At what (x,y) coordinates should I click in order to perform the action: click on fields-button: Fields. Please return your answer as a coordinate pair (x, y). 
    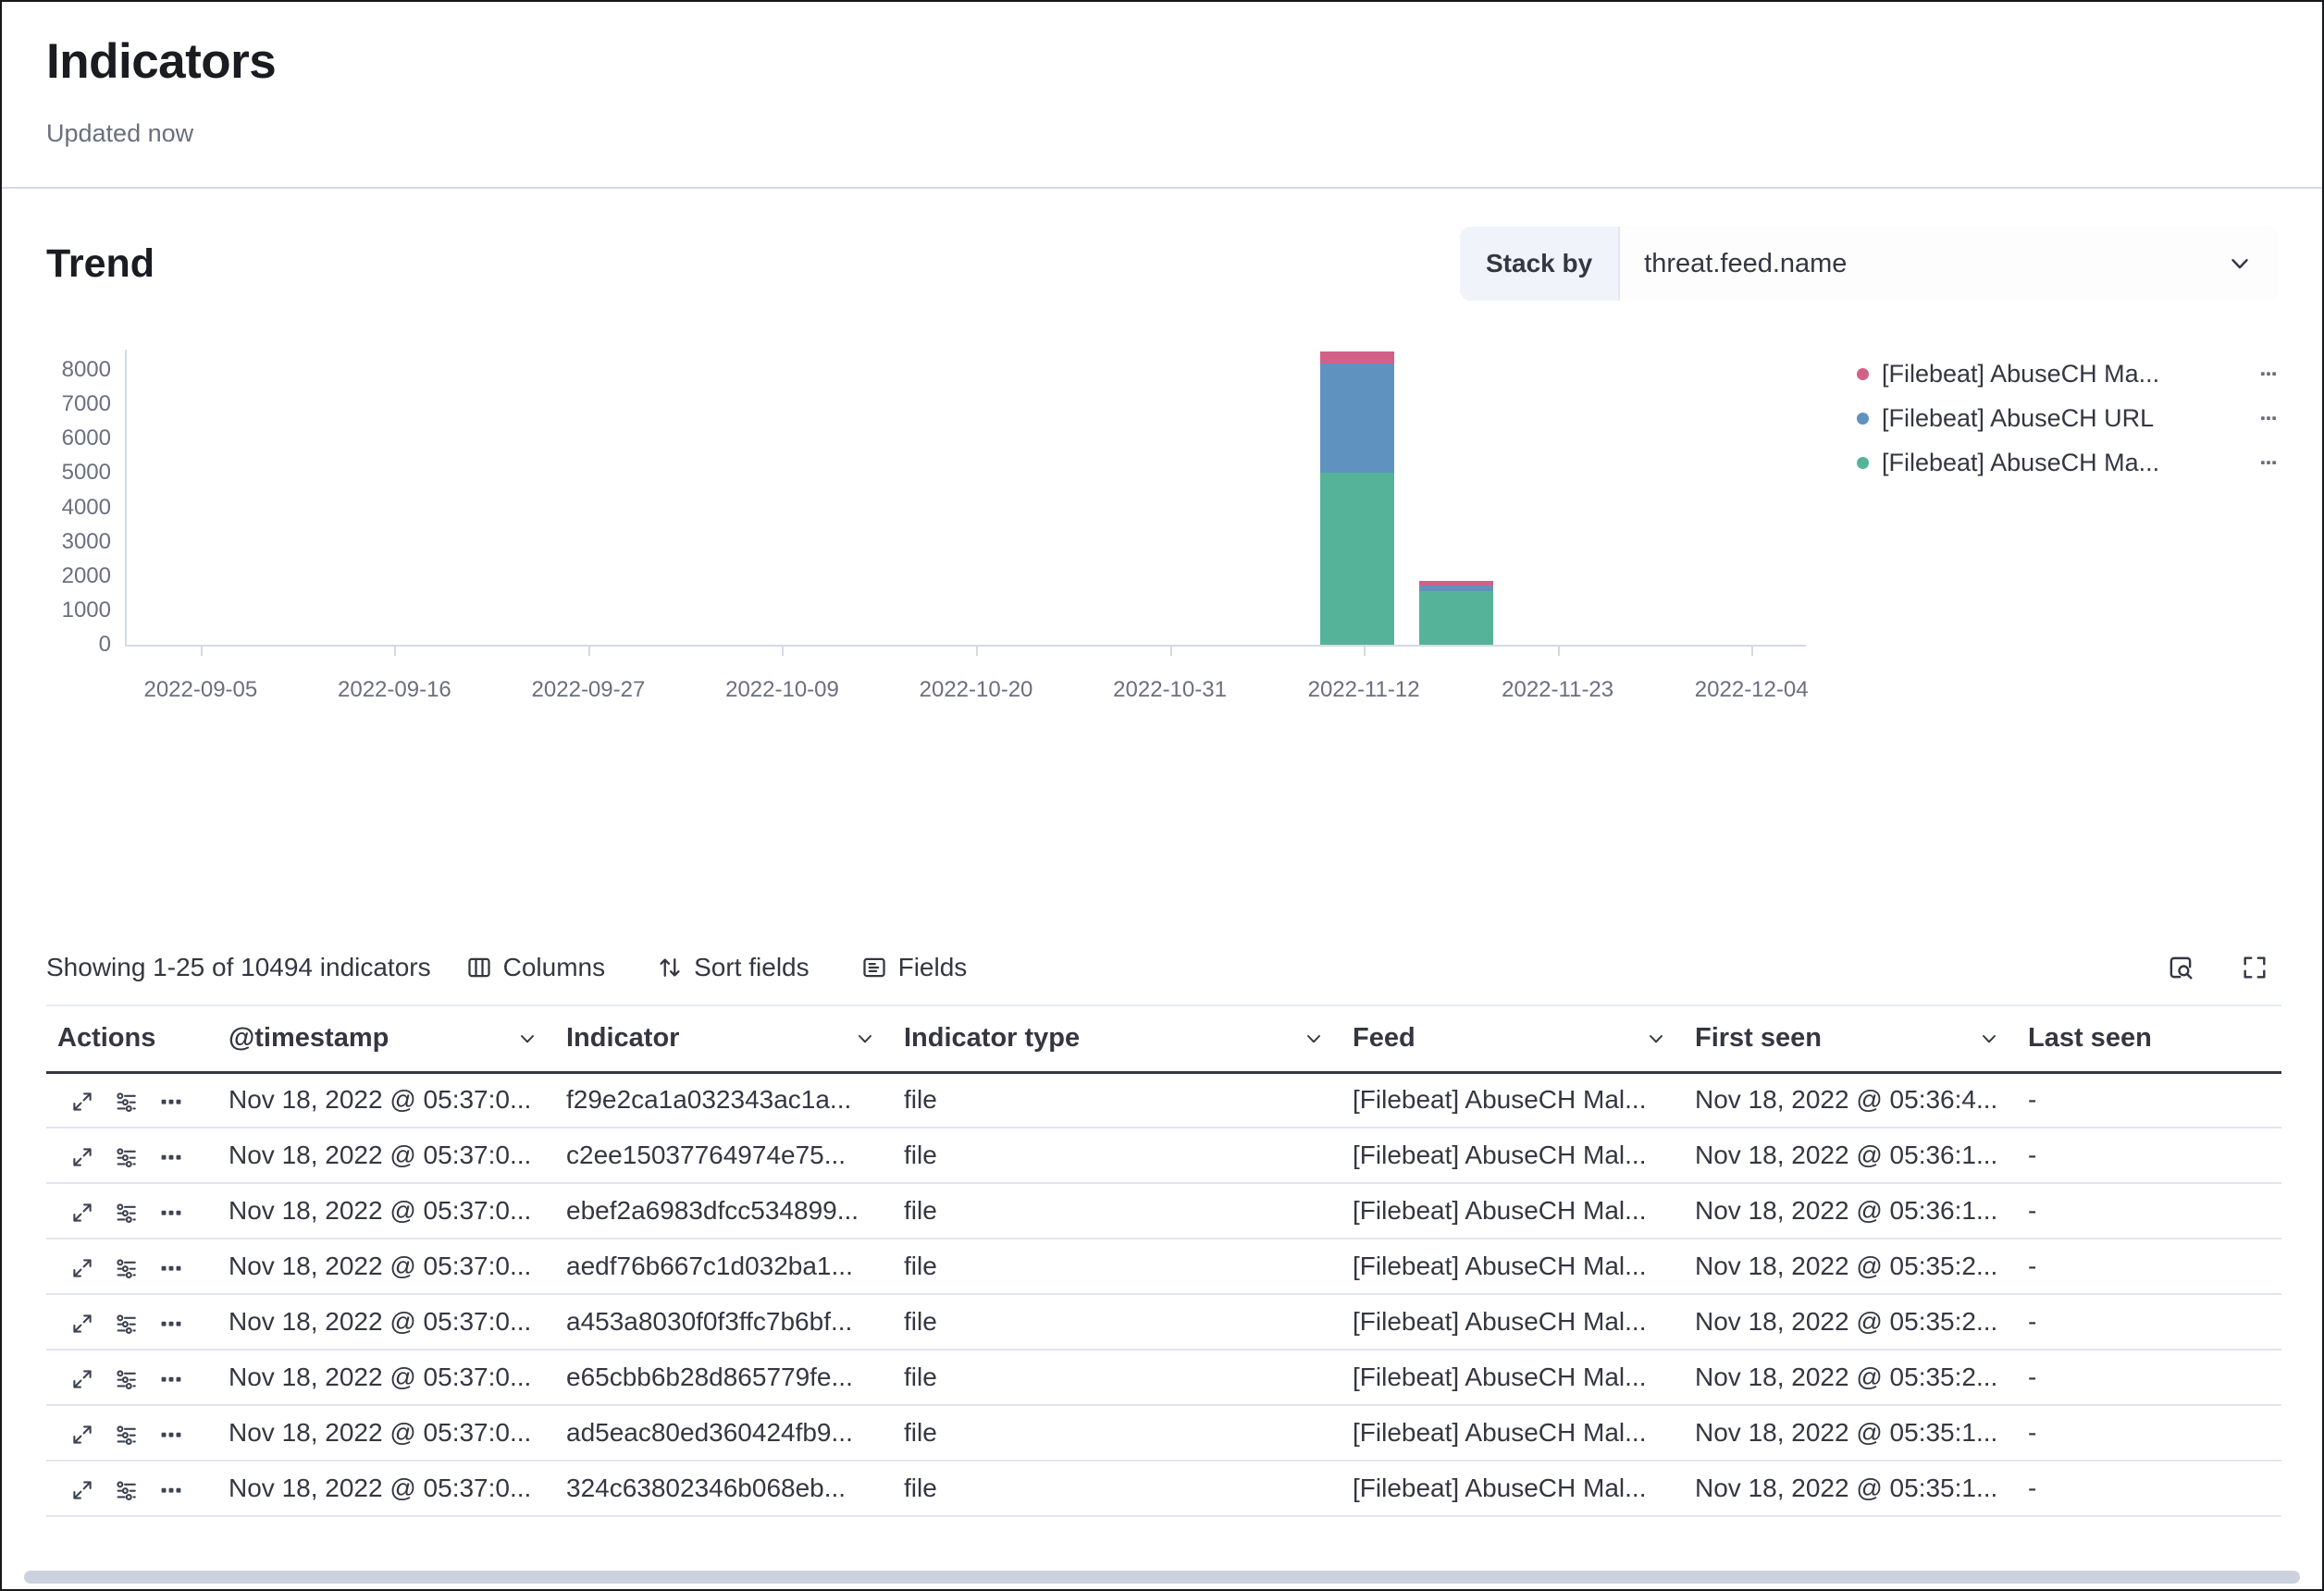
    Looking at the image, I should click on (914, 968).